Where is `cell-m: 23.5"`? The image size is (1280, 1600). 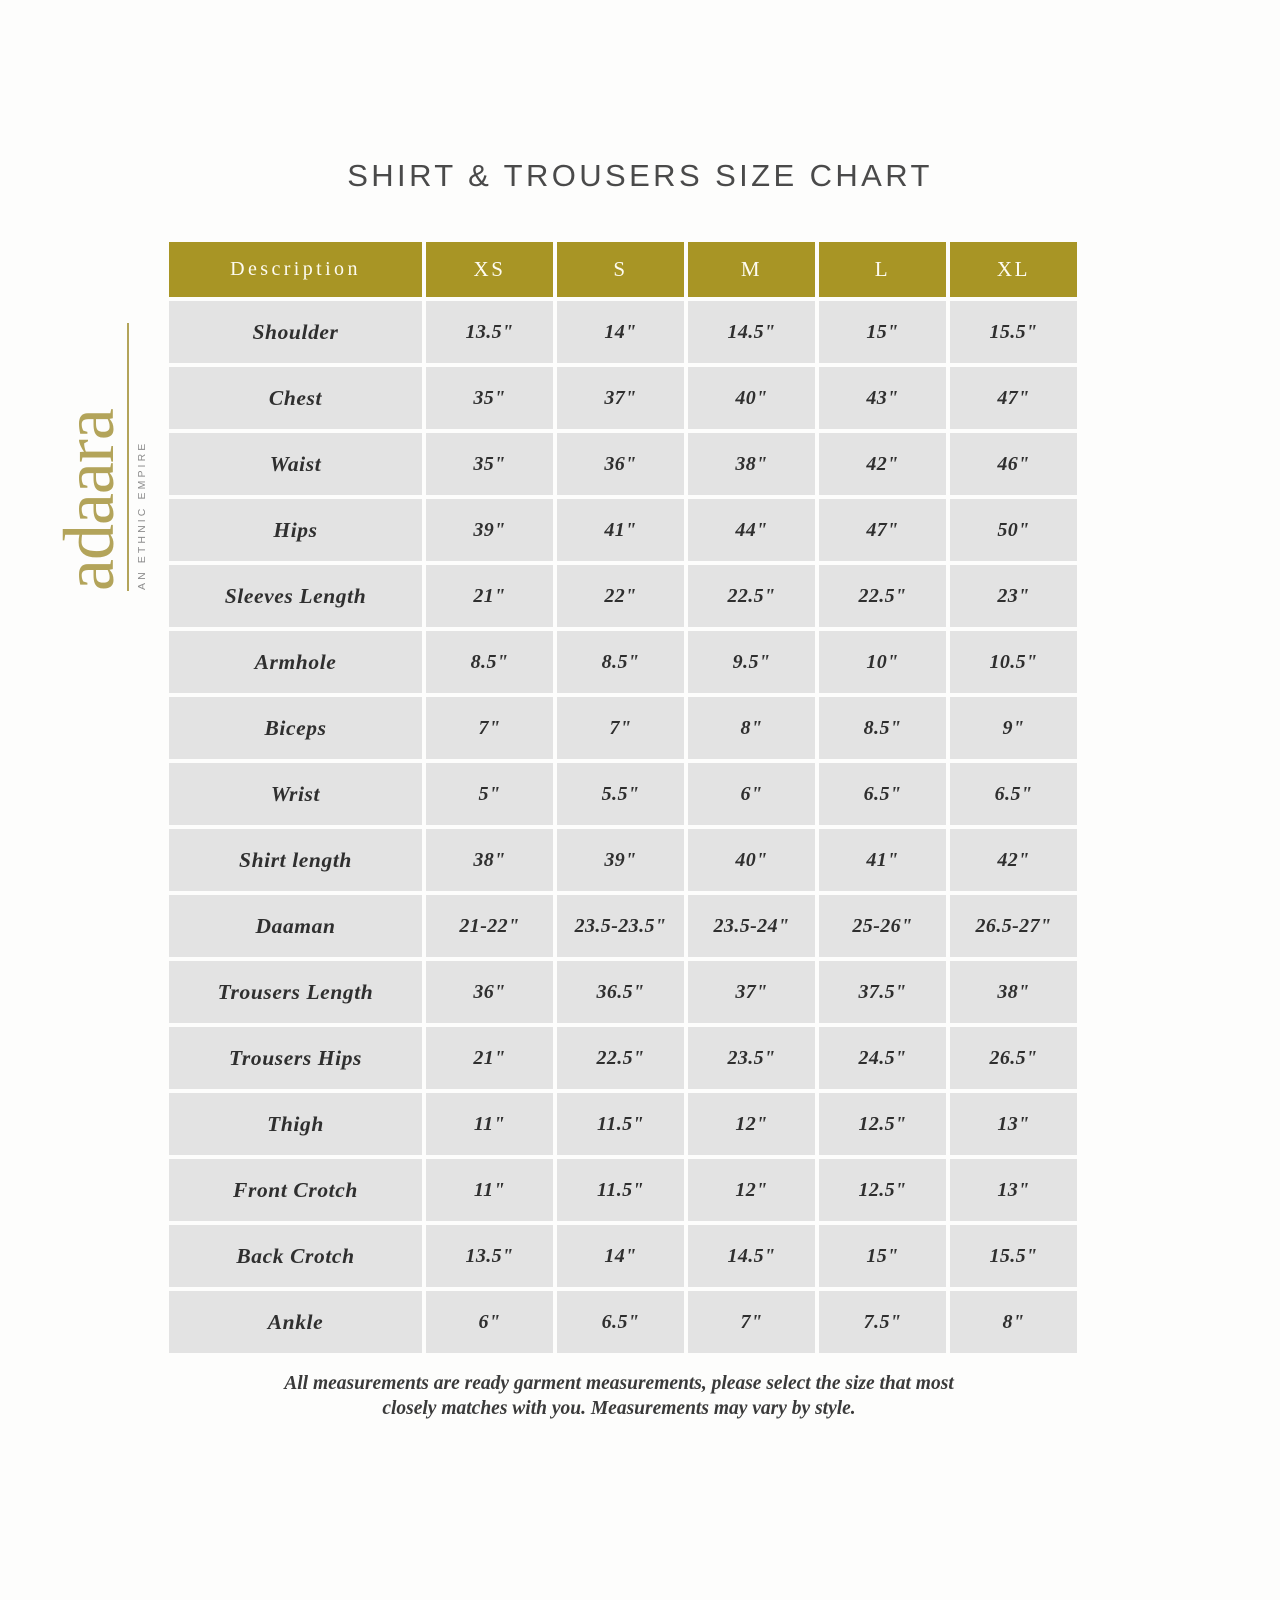 cell-m: 23.5" is located at coordinates (751, 1058).